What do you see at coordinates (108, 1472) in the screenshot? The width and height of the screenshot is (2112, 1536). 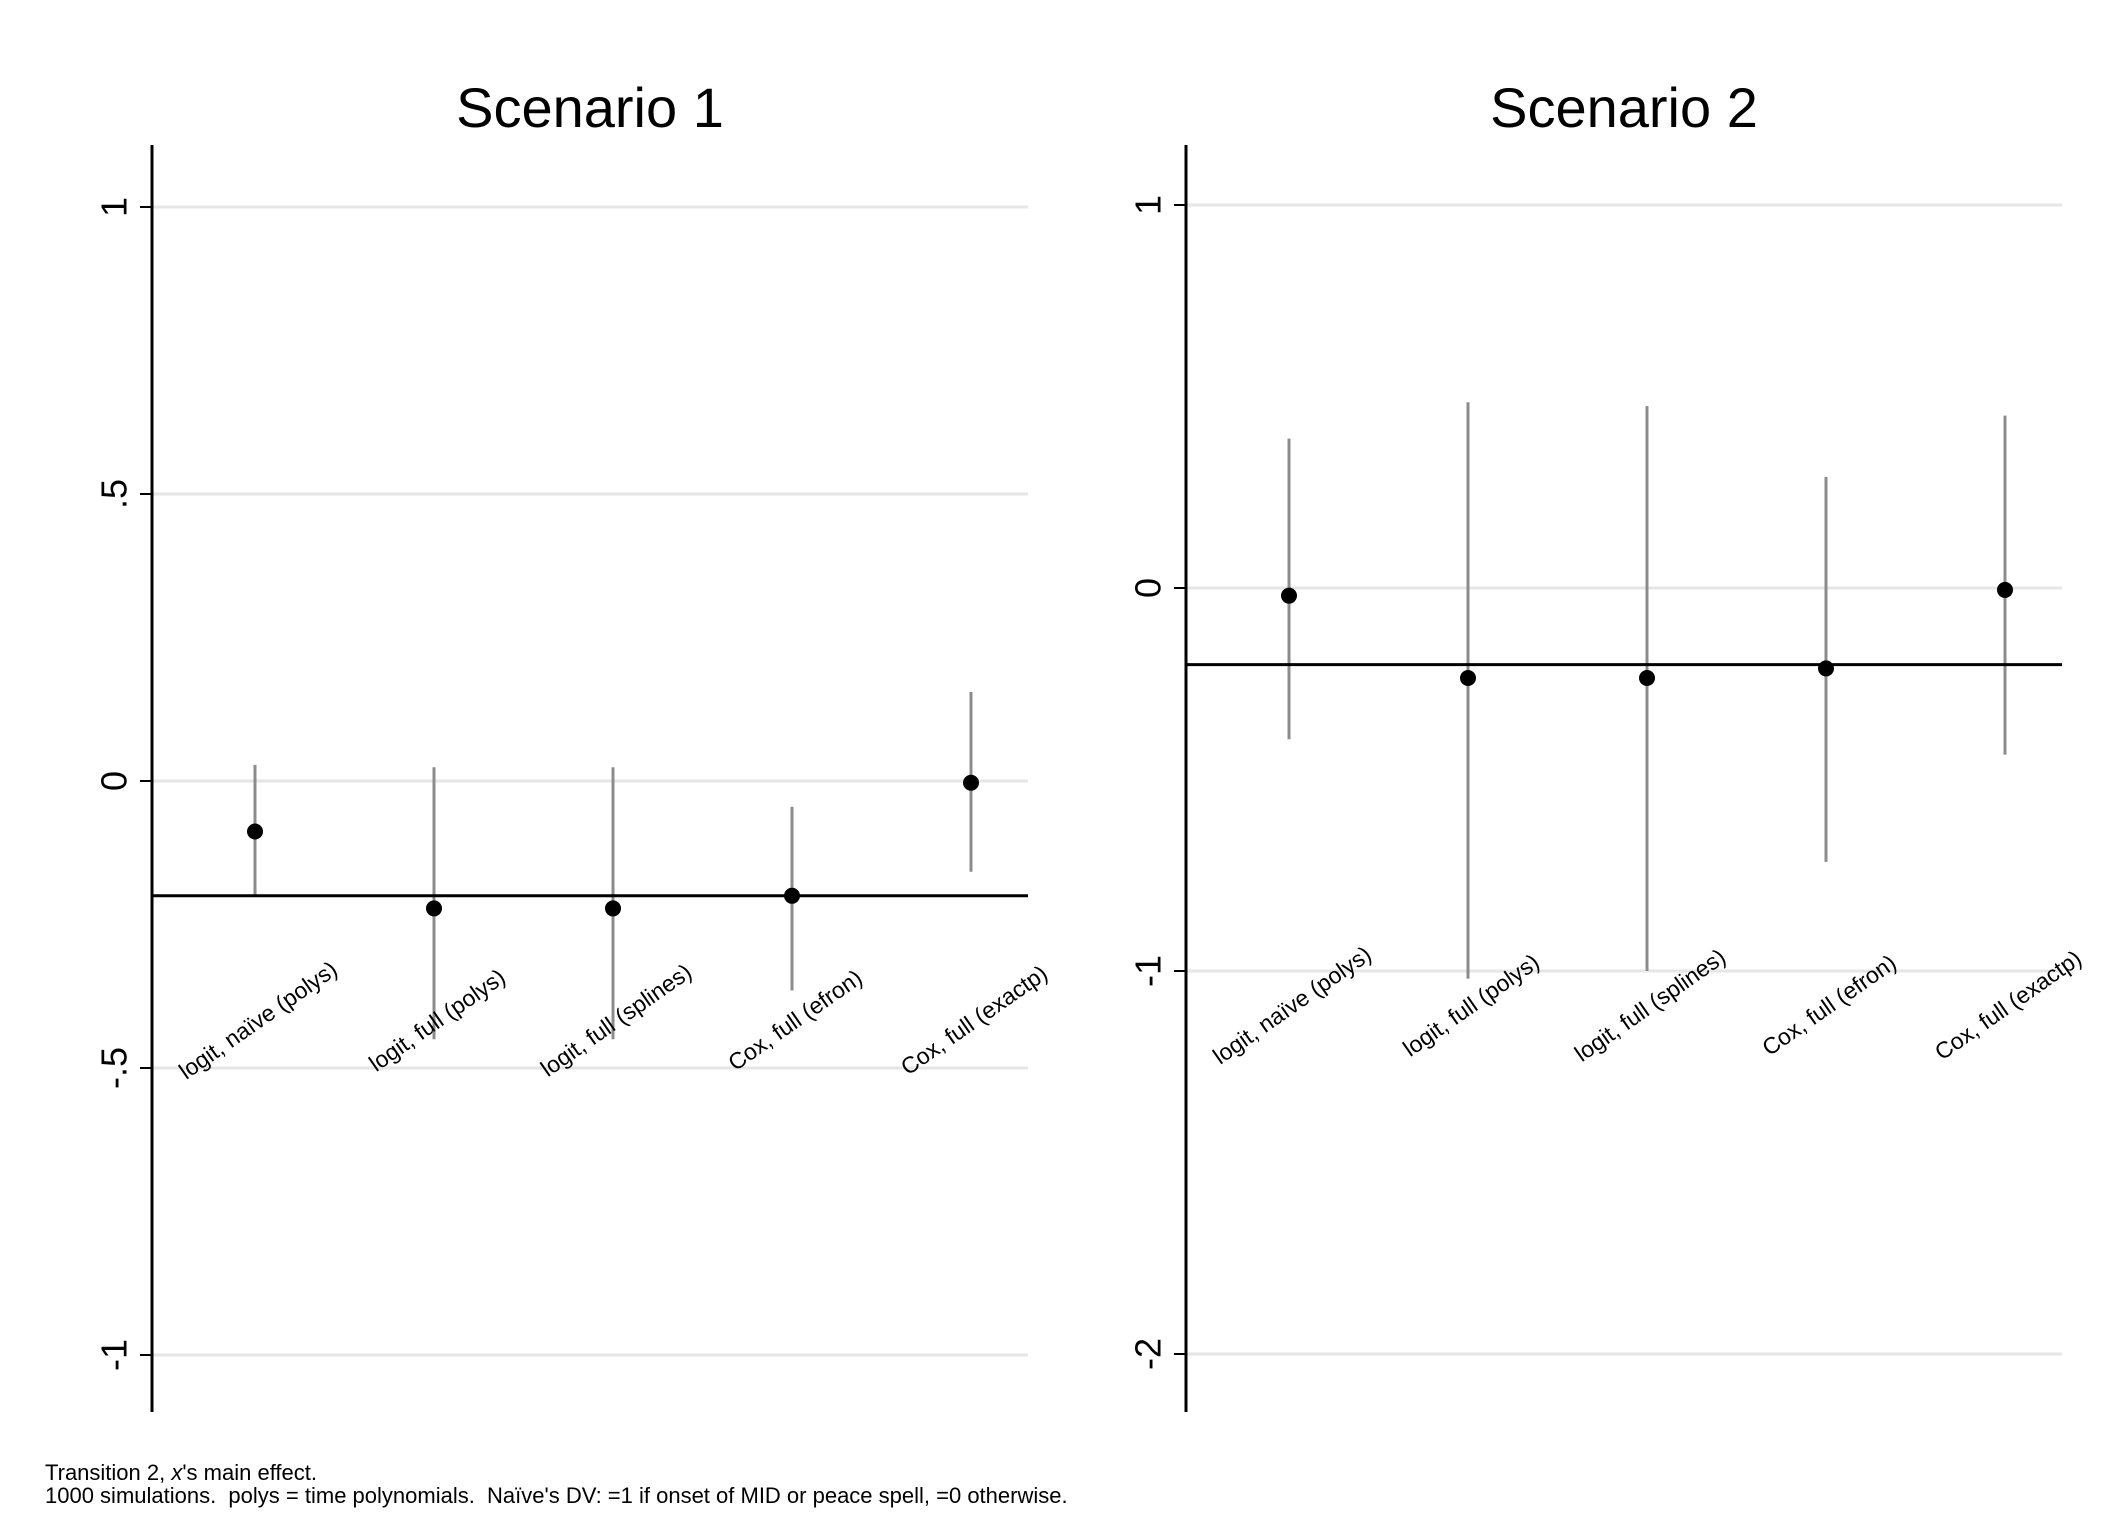 I see `note-line1-prefix: Transition 2,` at bounding box center [108, 1472].